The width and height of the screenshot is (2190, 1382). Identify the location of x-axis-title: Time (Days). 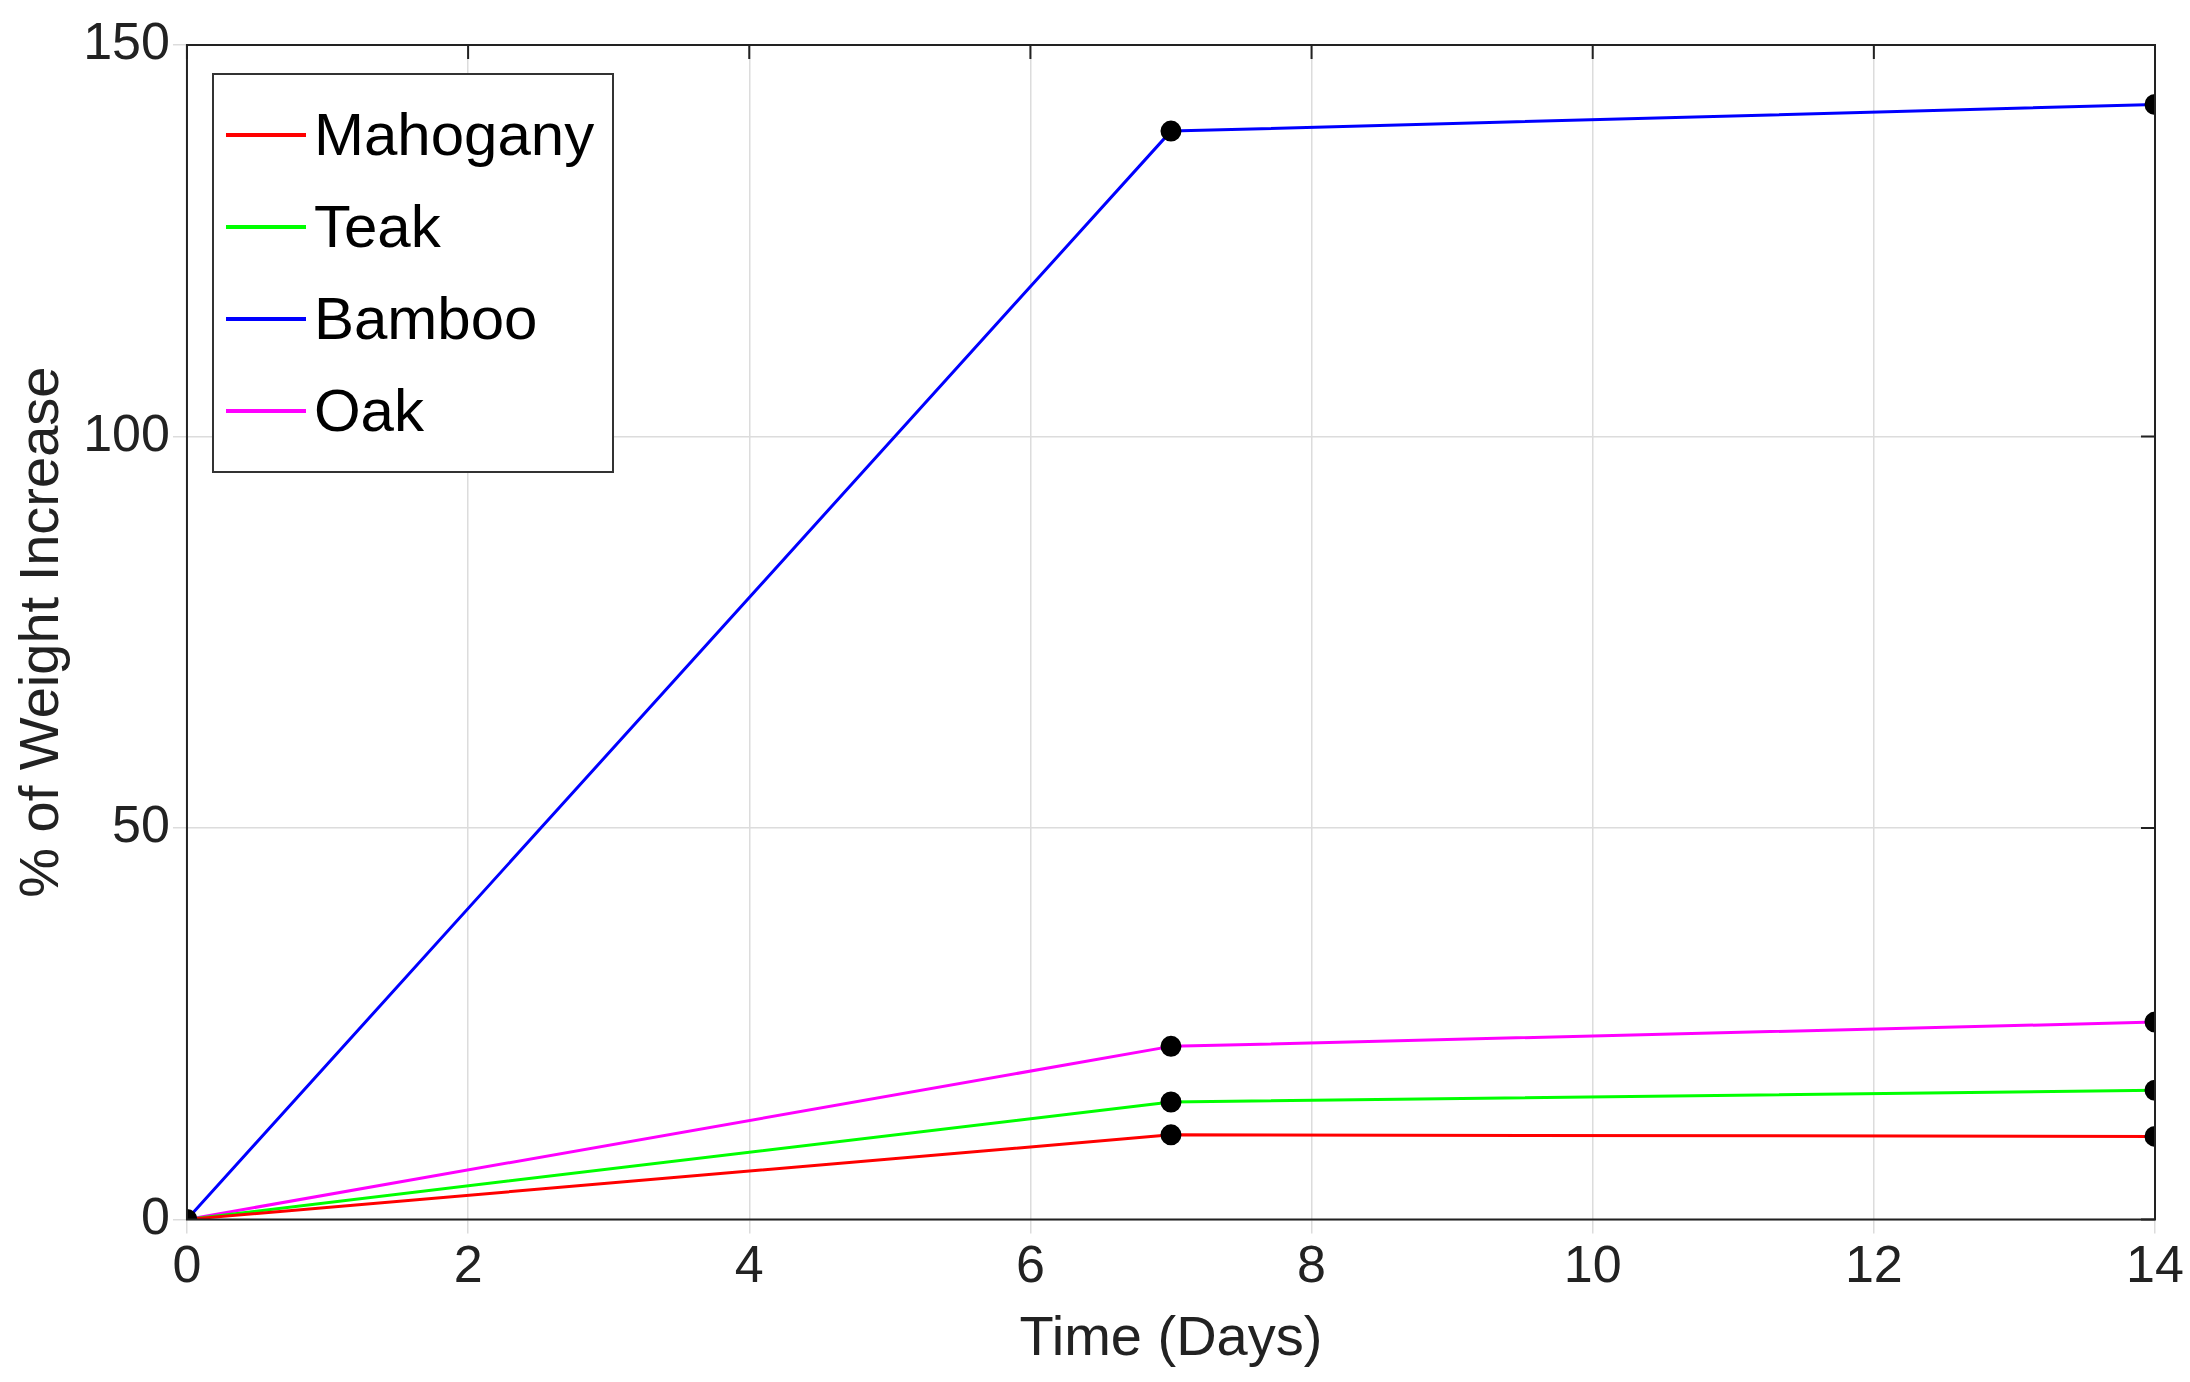
(1171, 1335).